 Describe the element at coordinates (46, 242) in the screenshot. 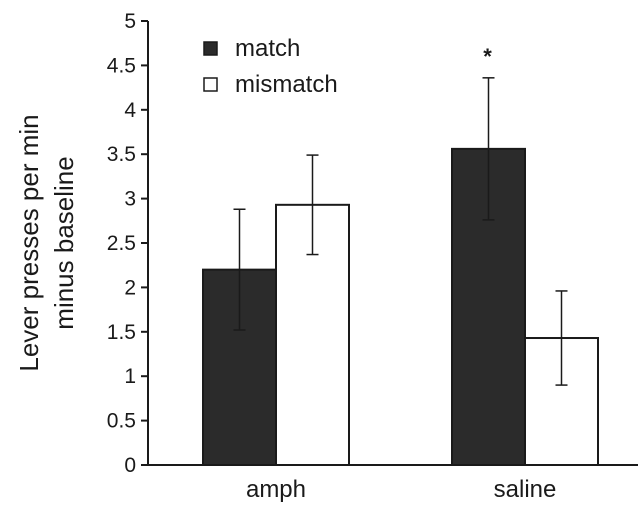

I see `y-axis-label: Lever presses per min minus baseline` at that location.